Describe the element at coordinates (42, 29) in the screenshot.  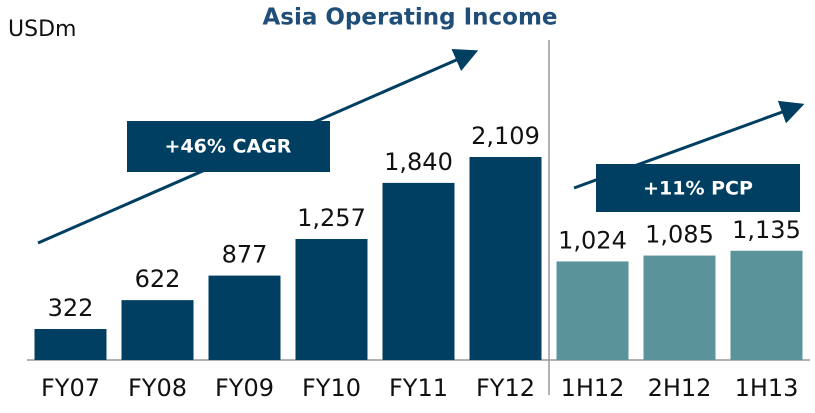
I see `unit-label: USDm` at that location.